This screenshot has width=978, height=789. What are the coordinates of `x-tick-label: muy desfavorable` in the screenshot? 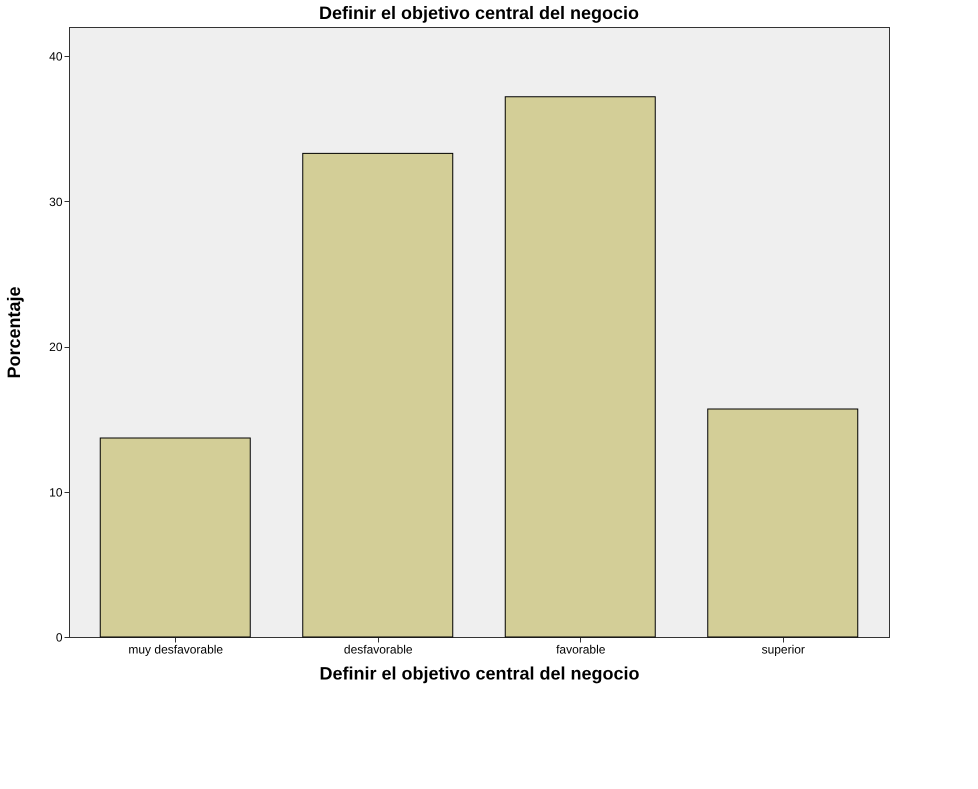 It's located at (176, 649).